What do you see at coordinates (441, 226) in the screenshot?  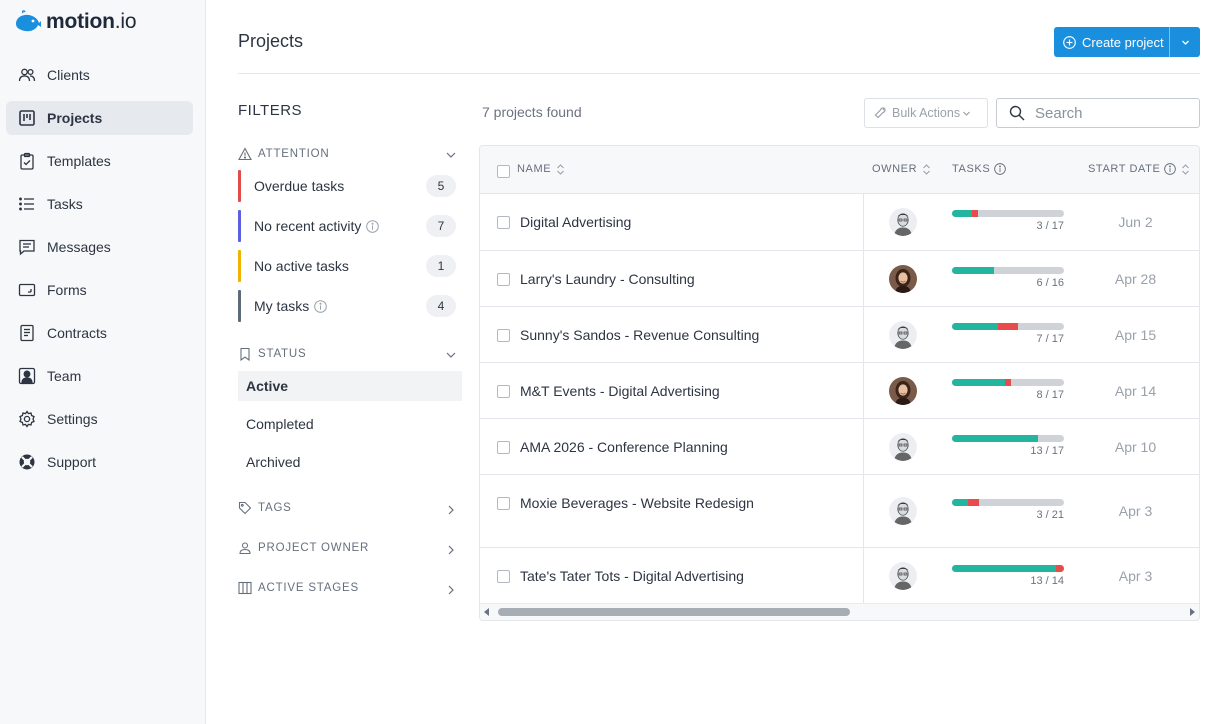 I see `filter-count-badge: 7` at bounding box center [441, 226].